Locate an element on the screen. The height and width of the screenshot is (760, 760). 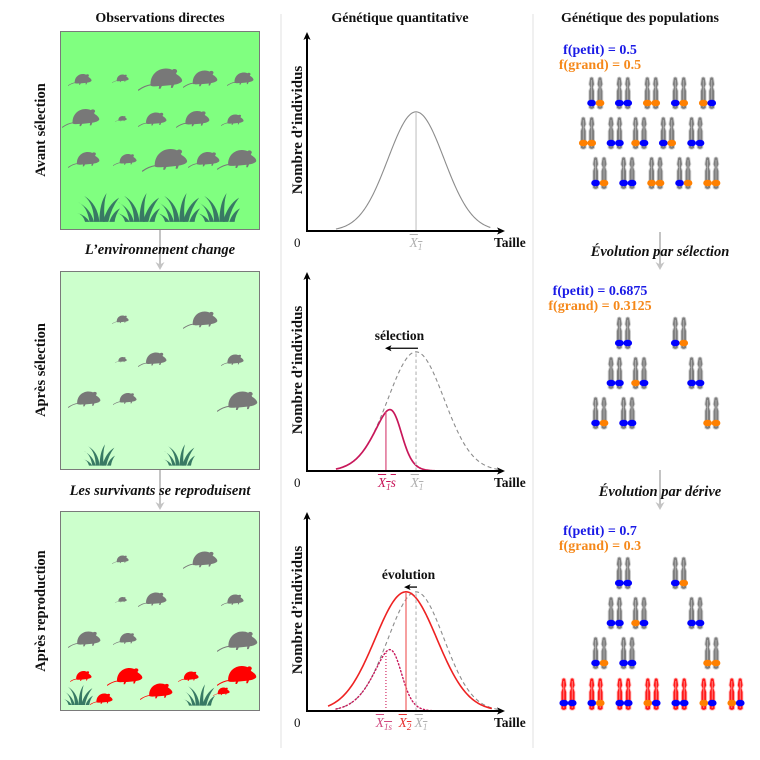
marker-label-offspring: X2 is located at coordinates (405, 725).